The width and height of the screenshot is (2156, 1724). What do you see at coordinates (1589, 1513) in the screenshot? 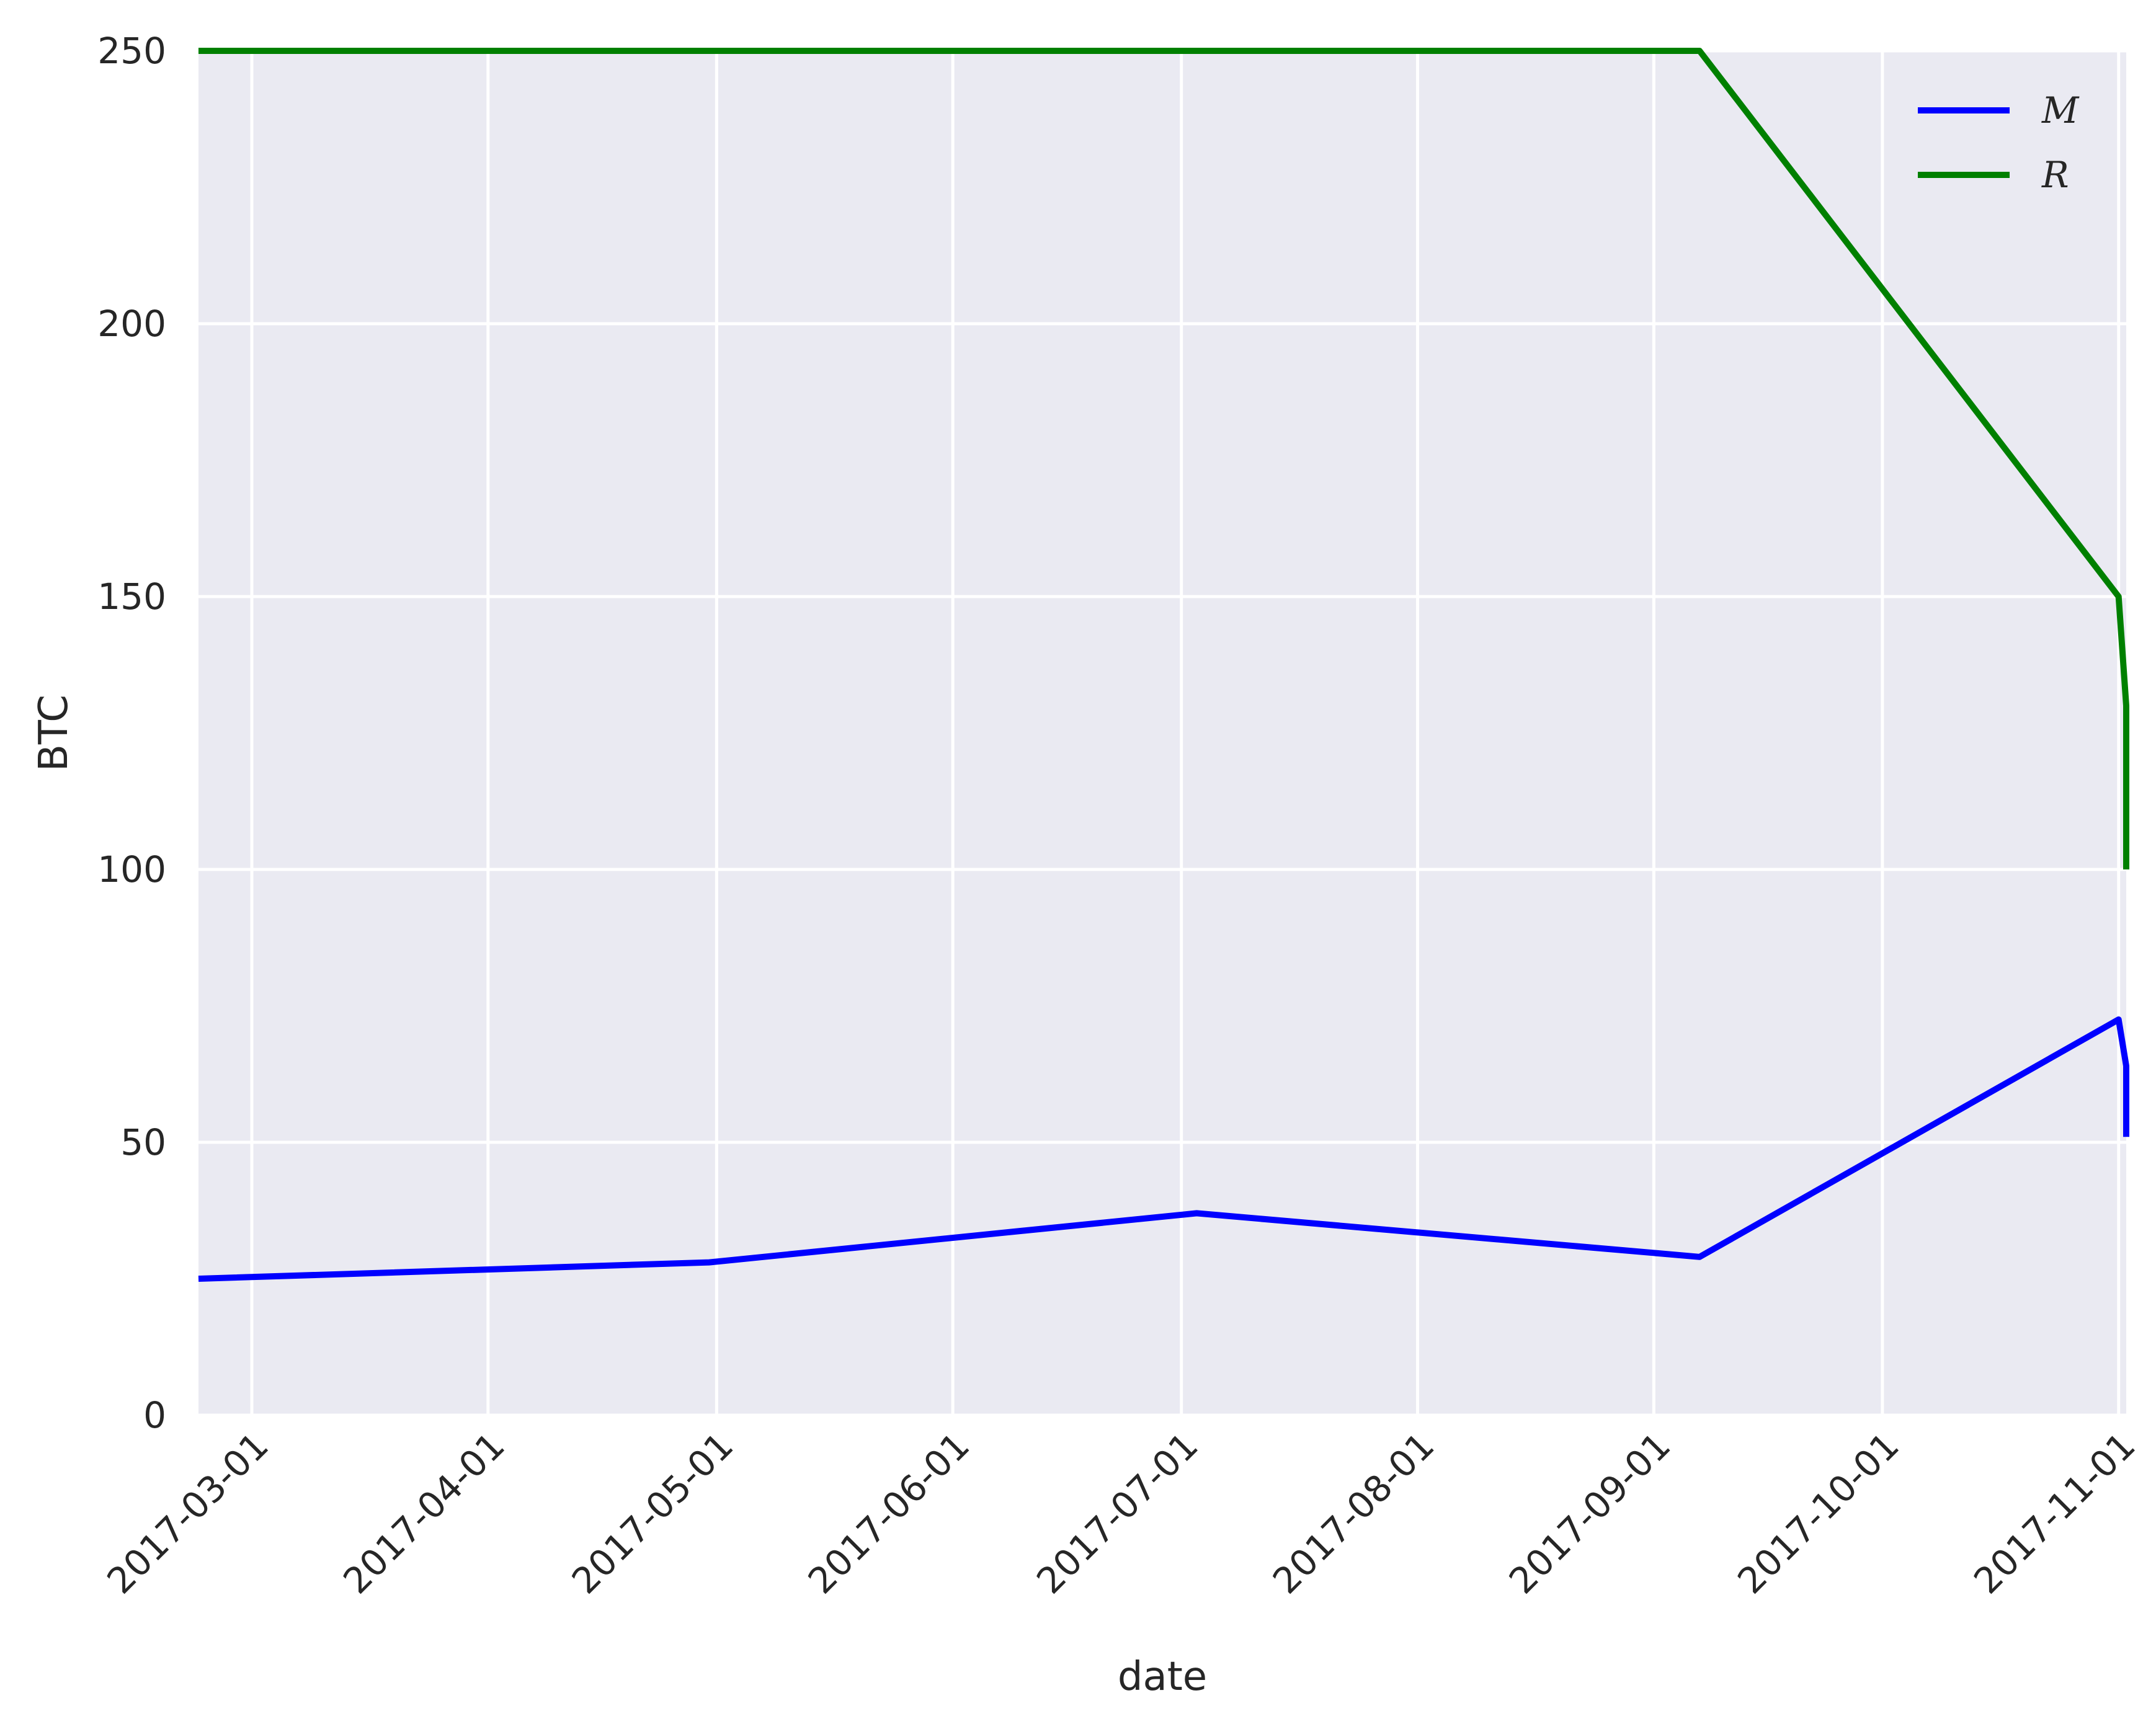
I see `x-tick-label: 2017-09-01` at bounding box center [1589, 1513].